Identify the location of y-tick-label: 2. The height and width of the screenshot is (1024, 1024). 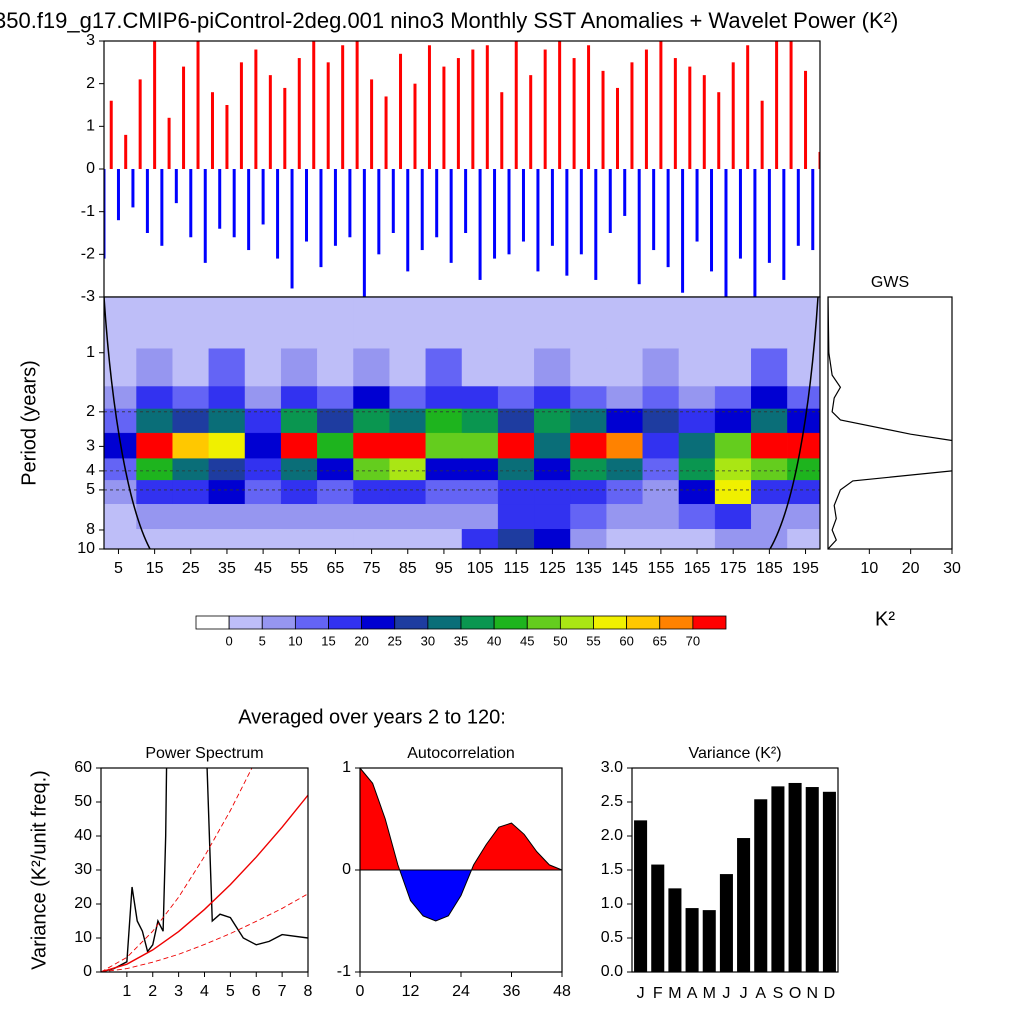
(90, 83).